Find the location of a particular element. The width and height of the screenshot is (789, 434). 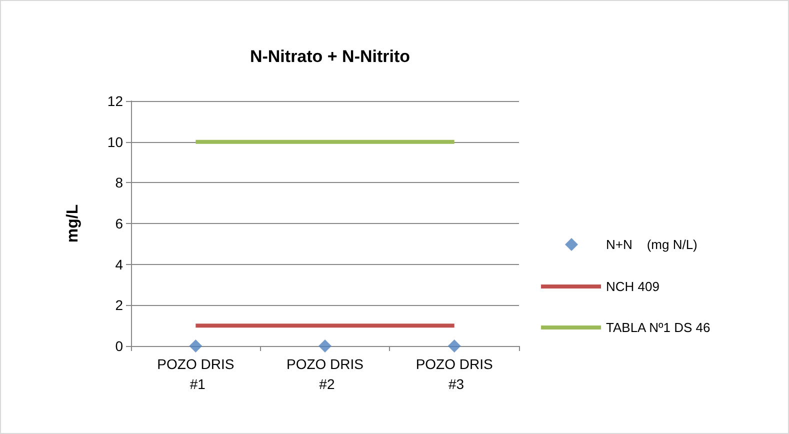

y-tick-label: 4 is located at coordinates (119, 264).